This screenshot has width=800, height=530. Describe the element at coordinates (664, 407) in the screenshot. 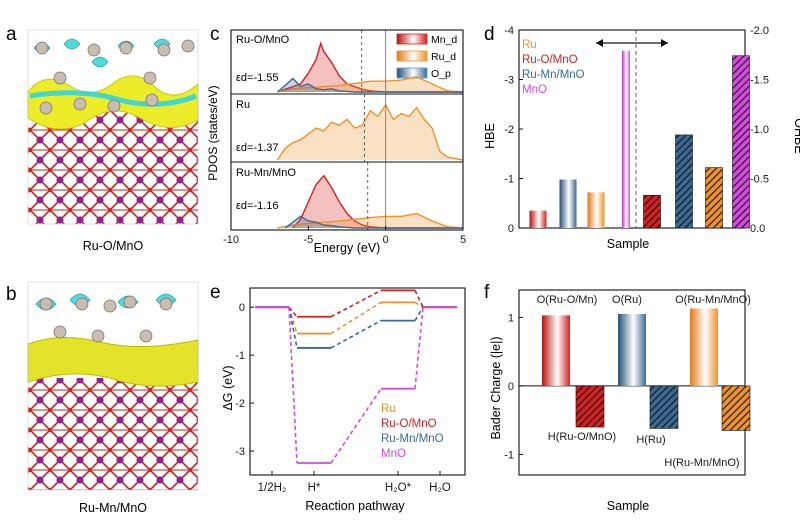

I see `bader-bar-h-ru-` at that location.